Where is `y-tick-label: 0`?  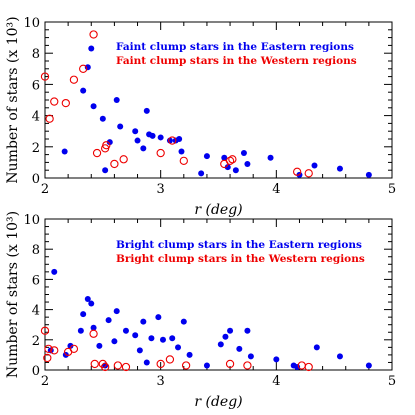
y-tick-label: 0 is located at coordinates (36, 179).